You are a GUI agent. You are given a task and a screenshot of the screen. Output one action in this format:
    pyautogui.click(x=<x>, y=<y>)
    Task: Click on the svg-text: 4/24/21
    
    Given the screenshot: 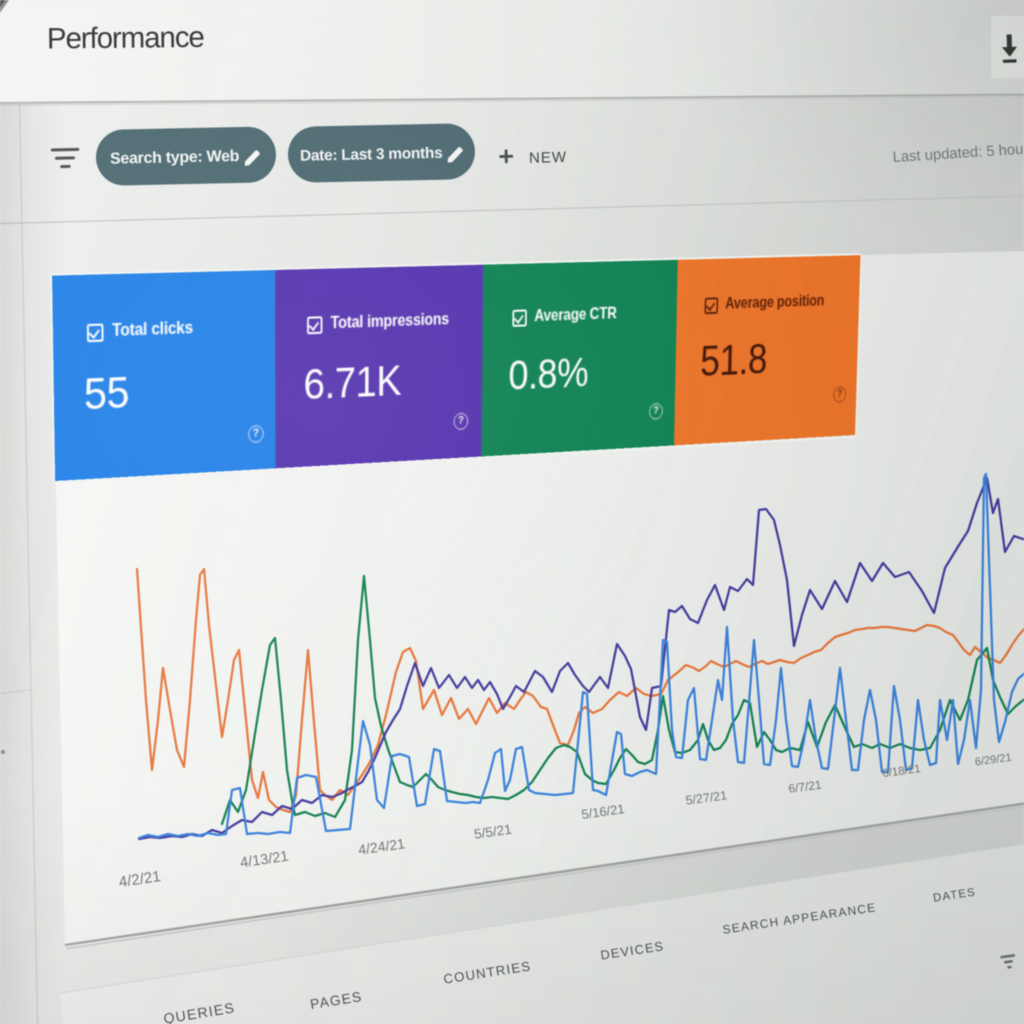 What is the action you would take?
    pyautogui.click(x=381, y=846)
    